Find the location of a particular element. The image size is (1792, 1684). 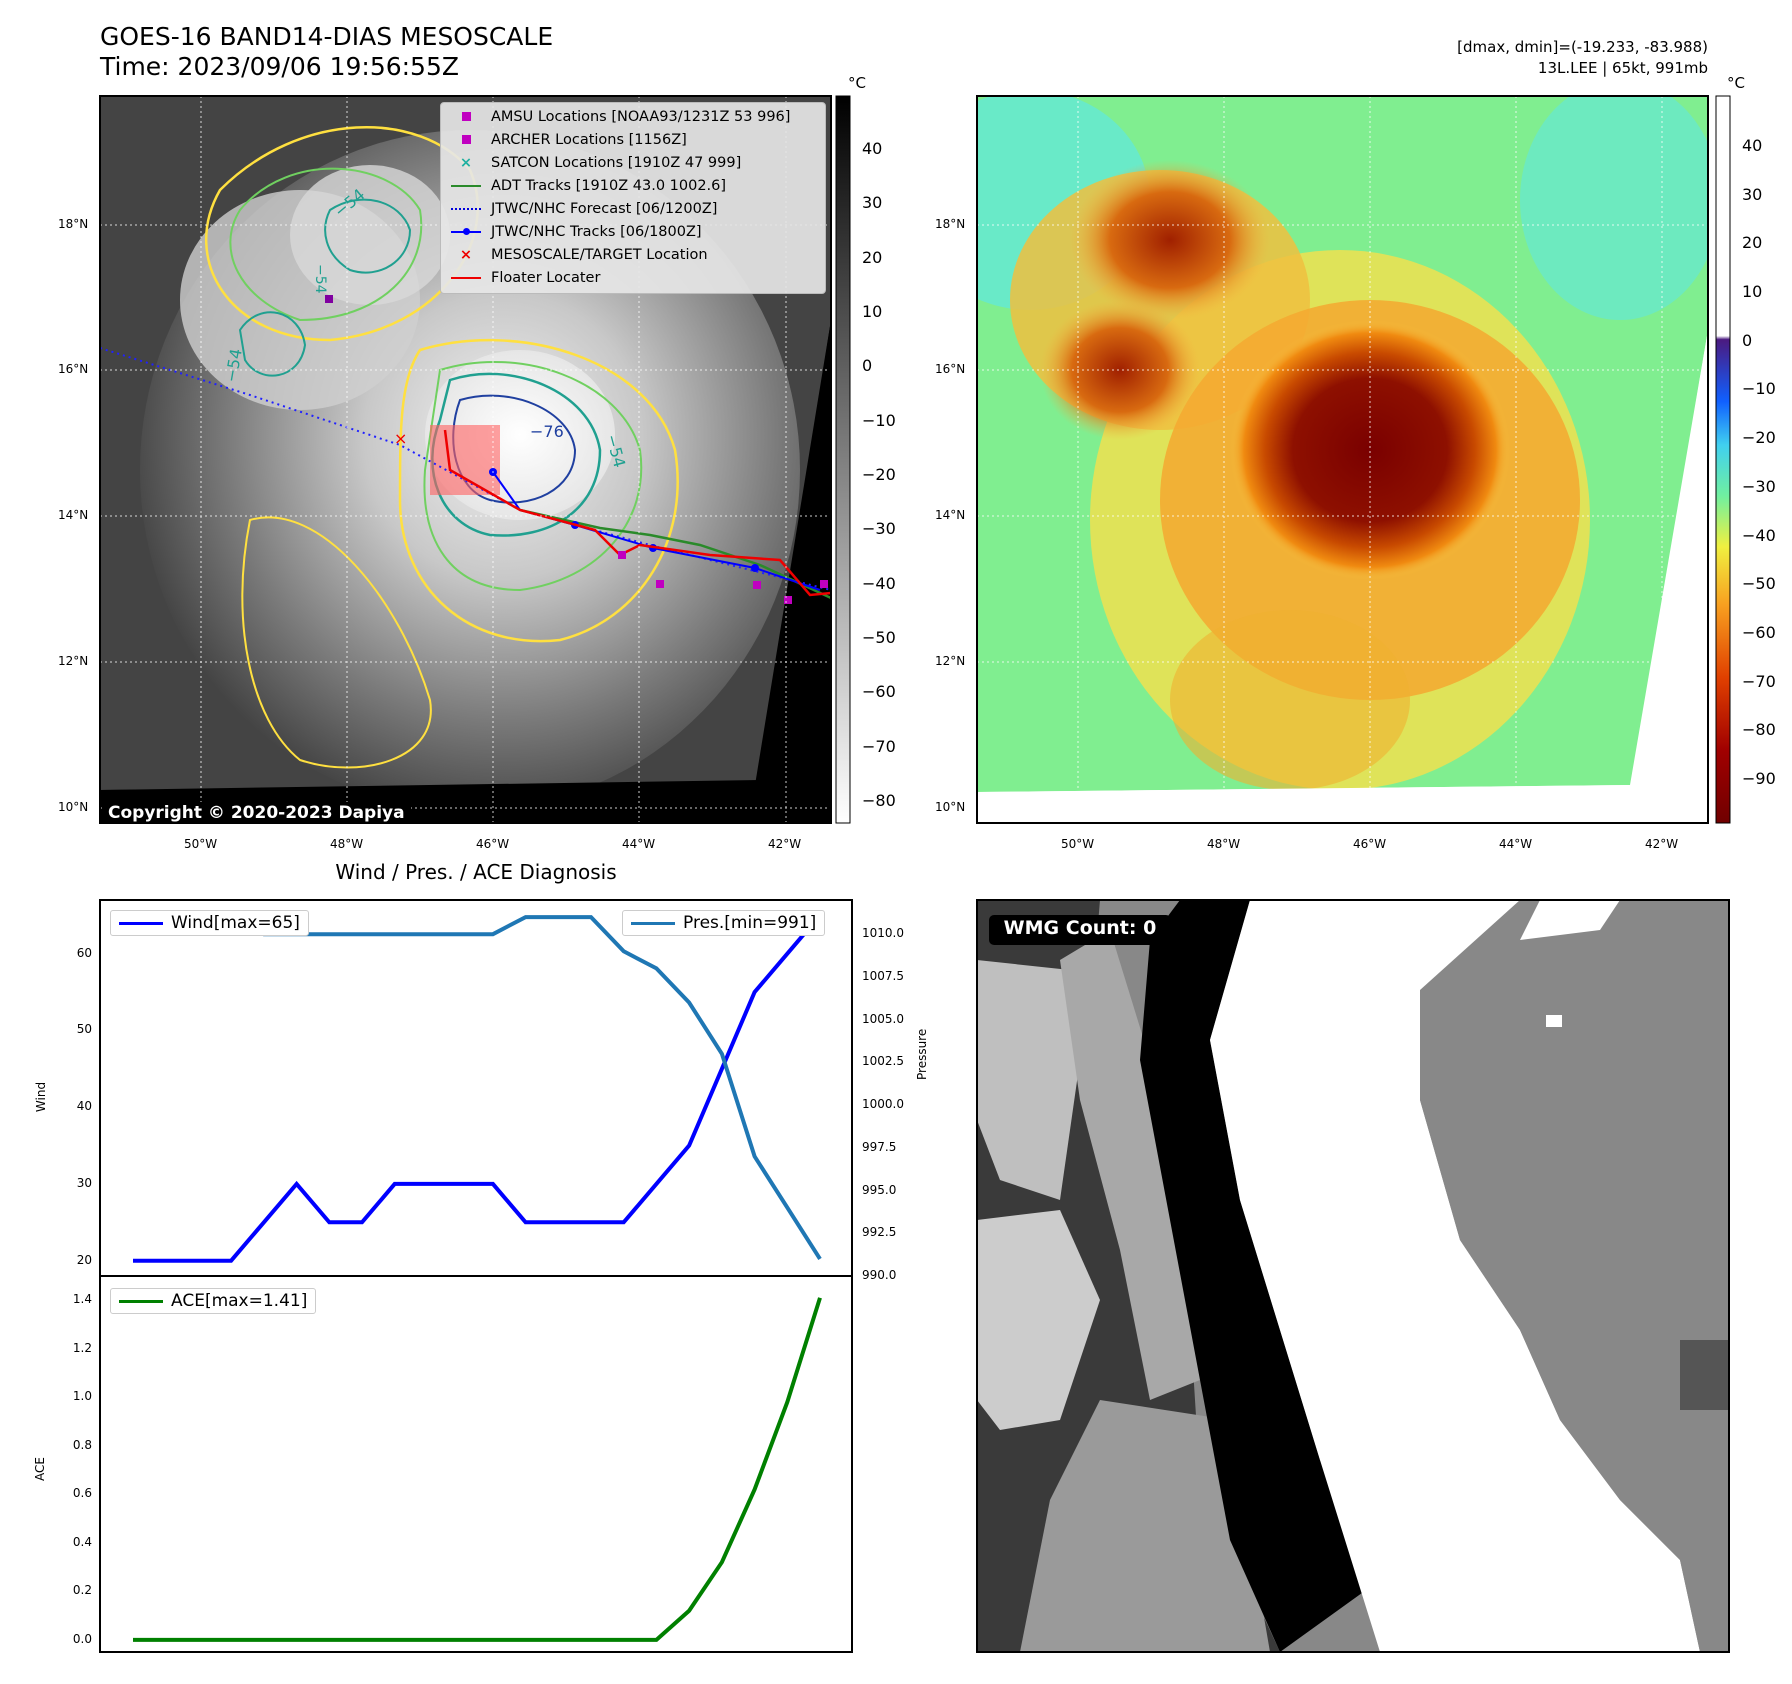

mesoscale-box is located at coordinates (465, 460).